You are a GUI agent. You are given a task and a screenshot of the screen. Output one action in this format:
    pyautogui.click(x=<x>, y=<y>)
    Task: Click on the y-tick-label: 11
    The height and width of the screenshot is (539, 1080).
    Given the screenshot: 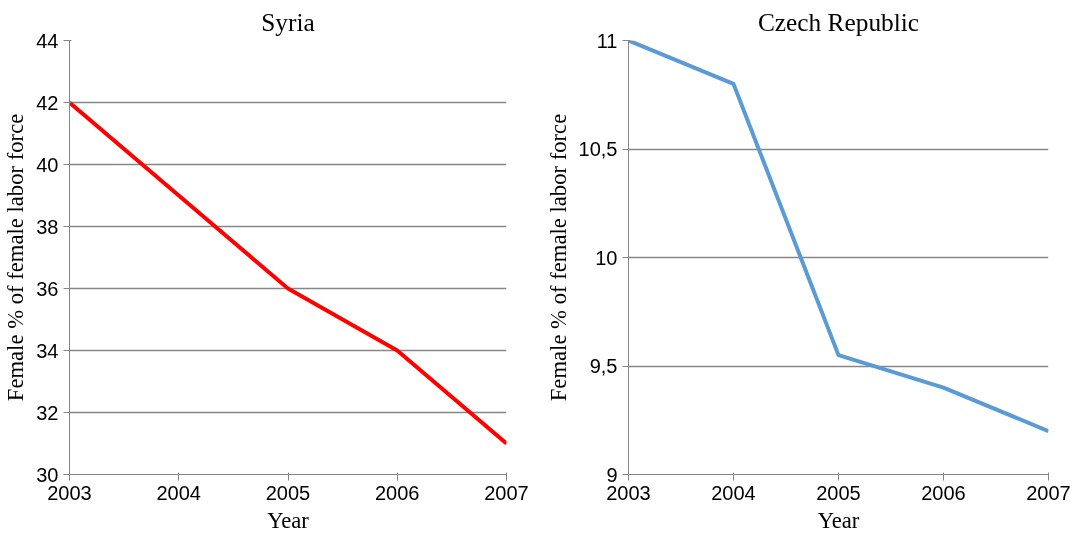 What is the action you would take?
    pyautogui.click(x=607, y=40)
    